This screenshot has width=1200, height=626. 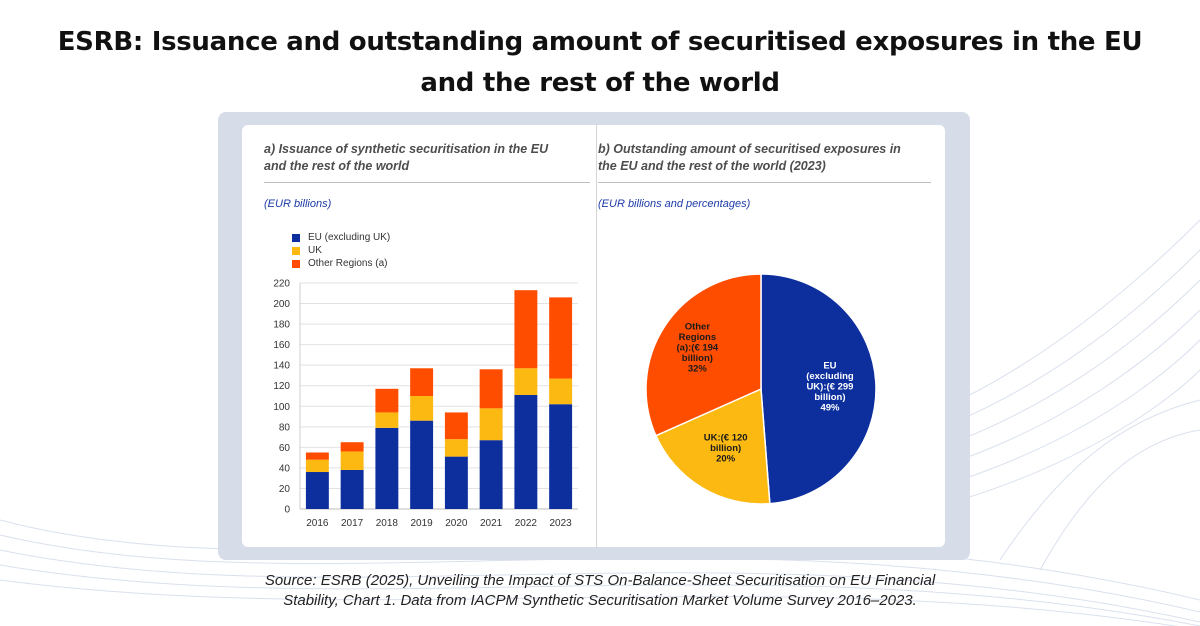 What do you see at coordinates (352, 489) in the screenshot?
I see `bar-eu-2017` at bounding box center [352, 489].